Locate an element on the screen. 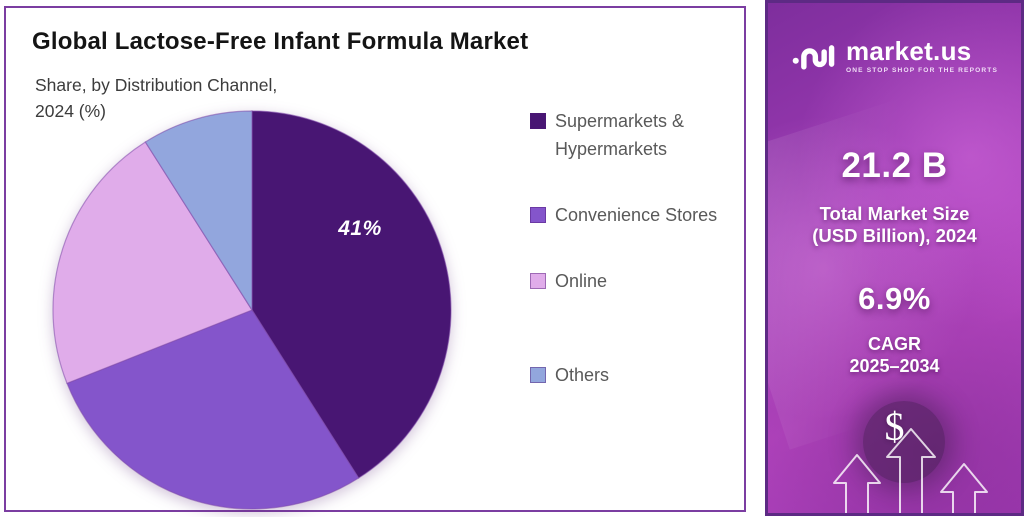 This screenshot has height=517, width=1024. legend-swatch-convenience is located at coordinates (538, 215).